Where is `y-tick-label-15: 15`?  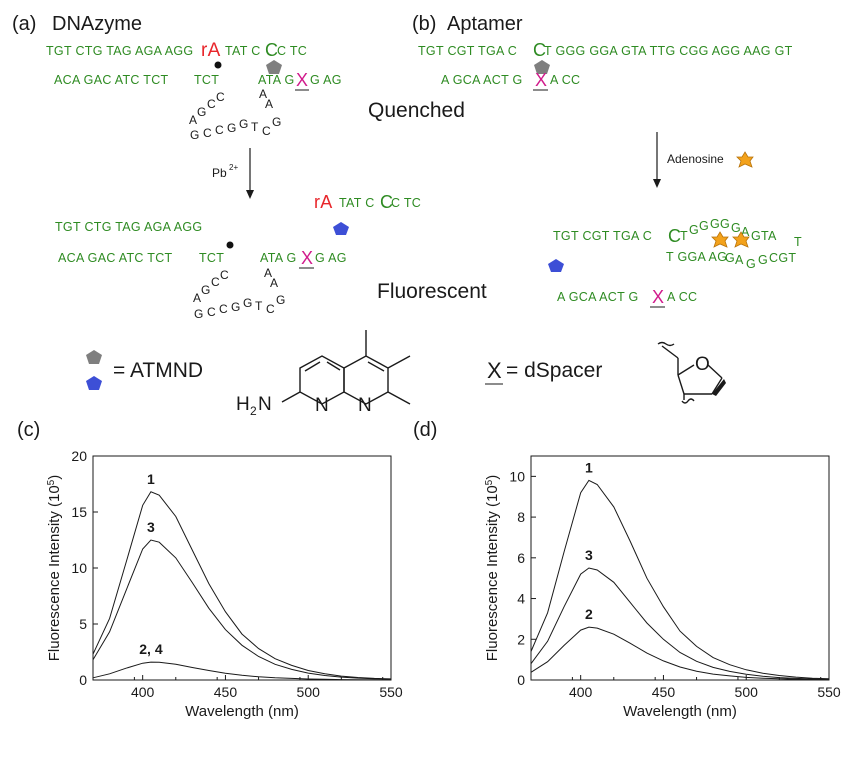 y-tick-label-15: 15 is located at coordinates (79, 512).